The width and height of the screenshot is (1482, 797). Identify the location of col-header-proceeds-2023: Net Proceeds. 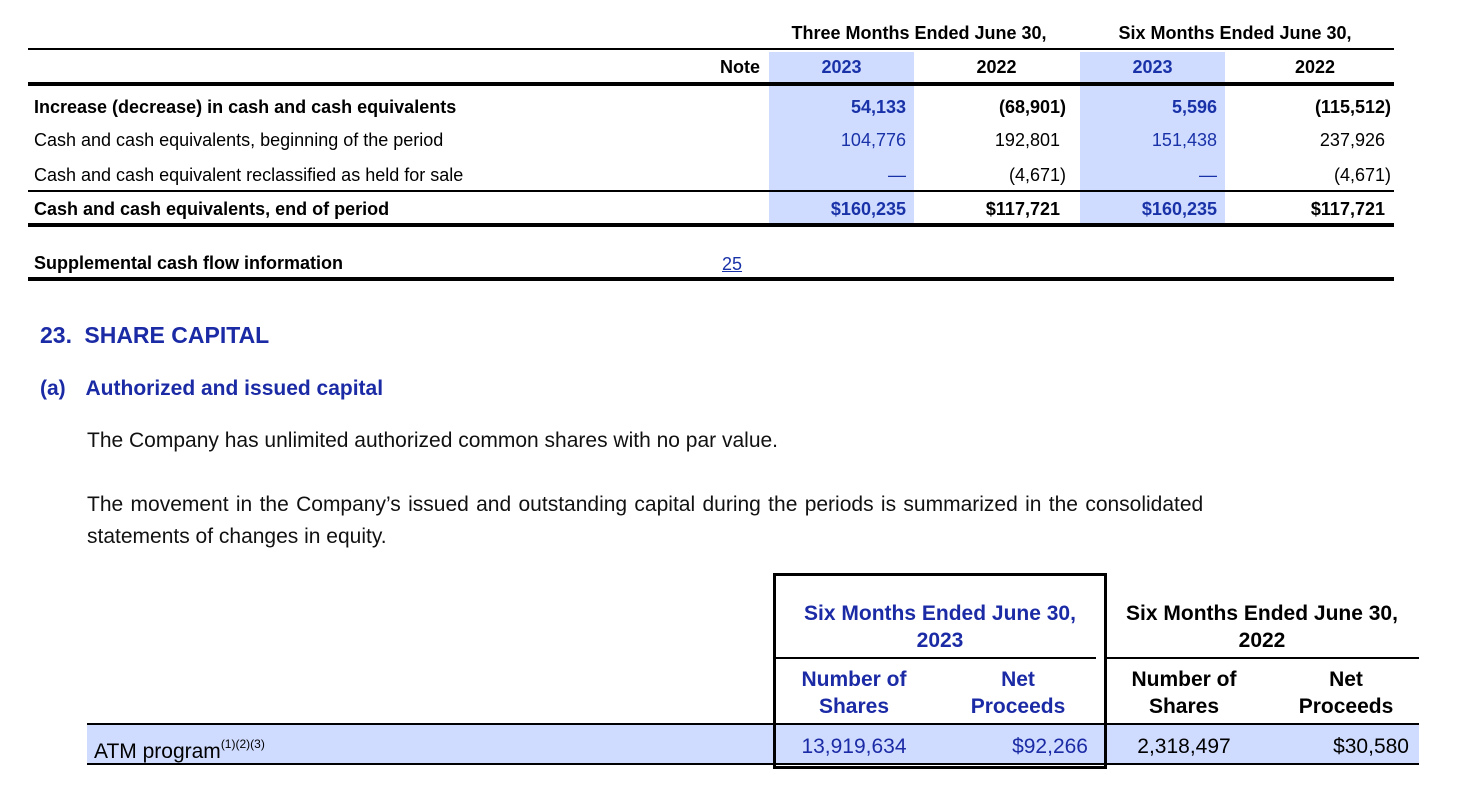
(1018, 693).